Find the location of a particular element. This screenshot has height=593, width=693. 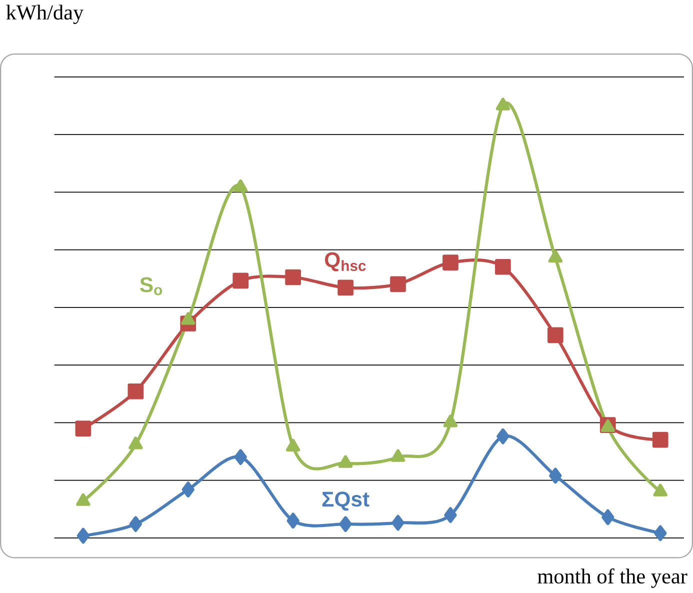

series-label: Q$_{hsc}$ is located at coordinates (345, 262).